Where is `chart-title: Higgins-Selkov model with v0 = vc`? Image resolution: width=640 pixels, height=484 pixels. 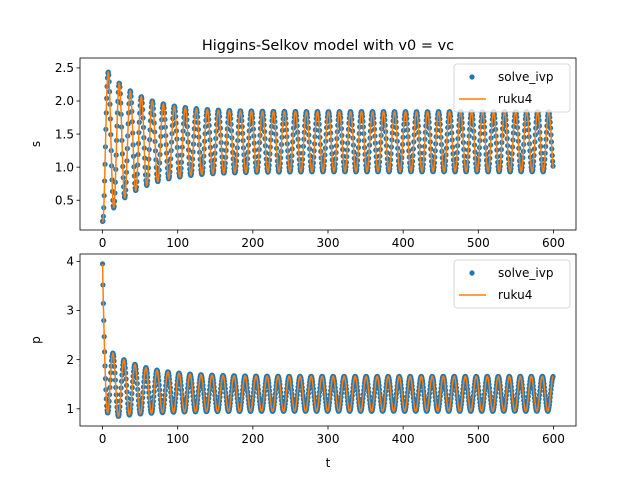 chart-title: Higgins-Selkov model with v0 = vc is located at coordinates (328, 46).